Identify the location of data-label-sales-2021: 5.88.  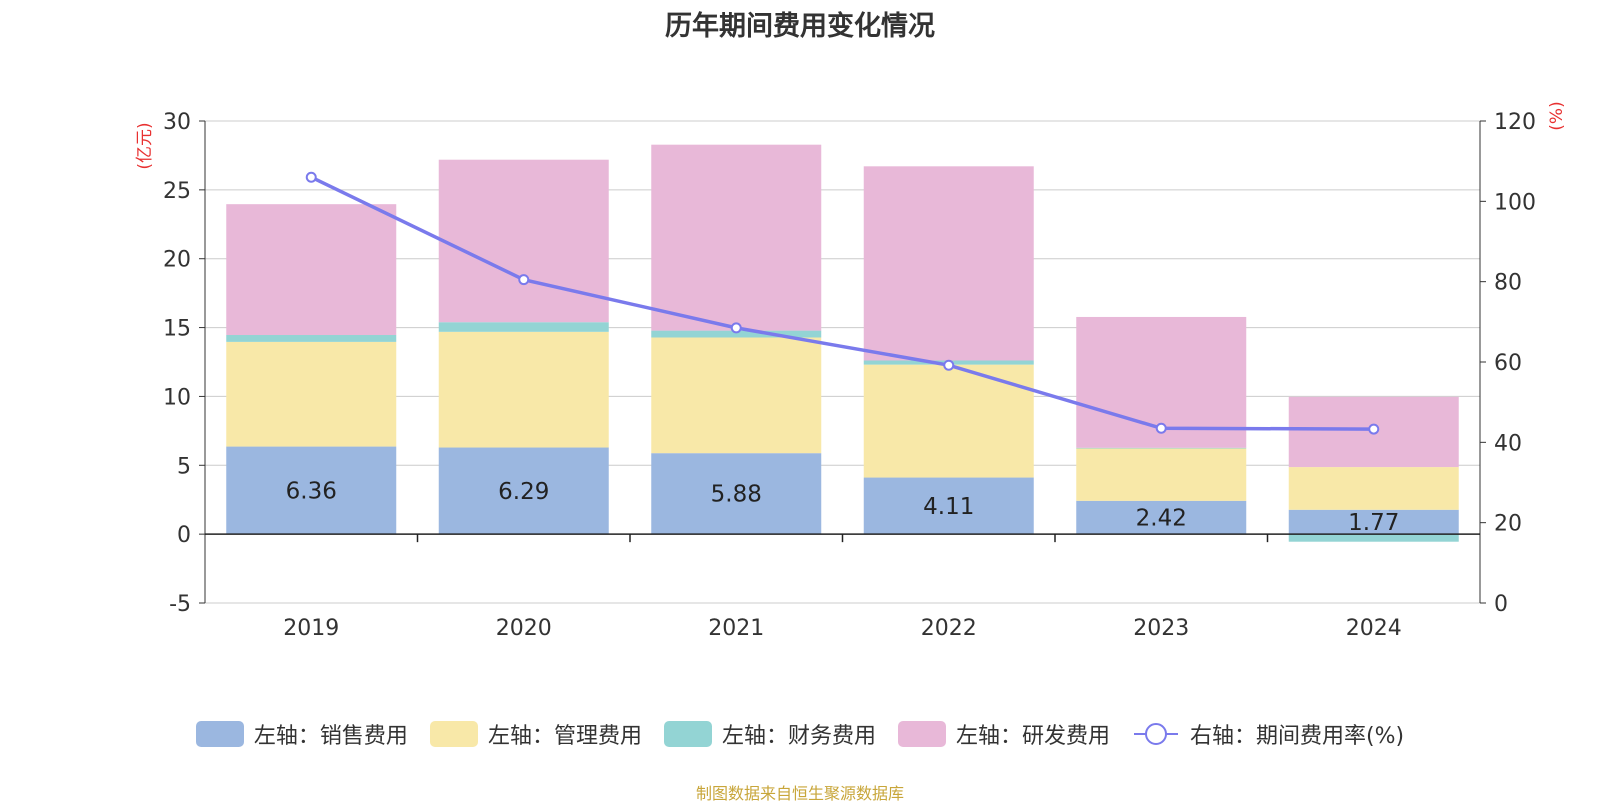
(736, 495).